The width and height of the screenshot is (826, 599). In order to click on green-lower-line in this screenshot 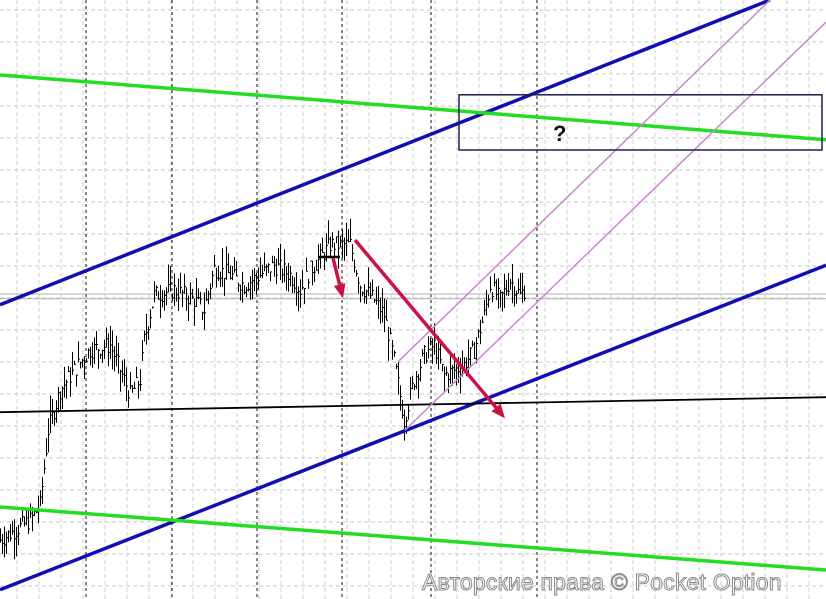, I will do `click(413, 538)`.